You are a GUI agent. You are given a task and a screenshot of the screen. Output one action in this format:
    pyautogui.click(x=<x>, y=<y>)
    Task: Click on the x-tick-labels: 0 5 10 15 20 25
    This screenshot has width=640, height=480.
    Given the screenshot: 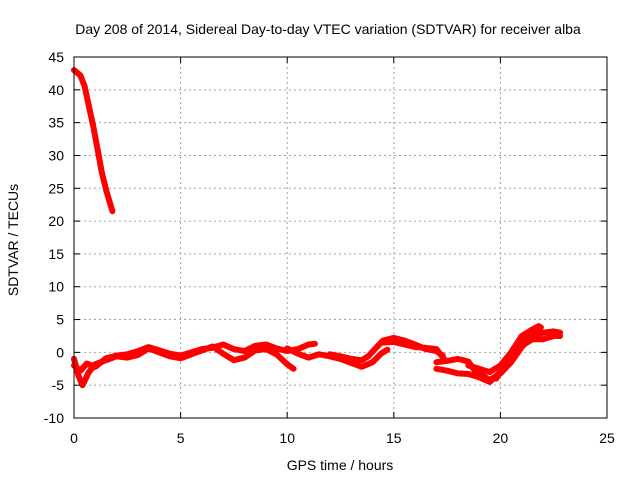 What is the action you would take?
    pyautogui.click(x=342, y=438)
    